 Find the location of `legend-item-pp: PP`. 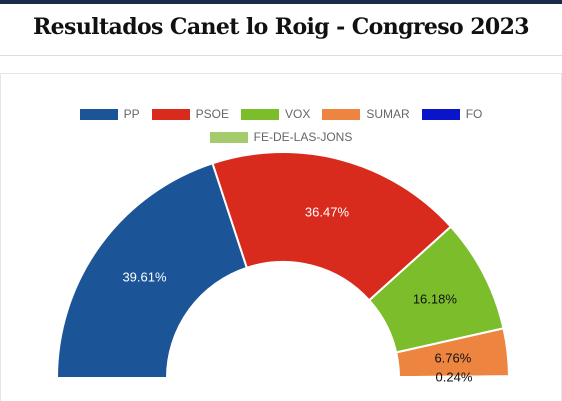

legend-item-pp: PP is located at coordinates (109, 114).